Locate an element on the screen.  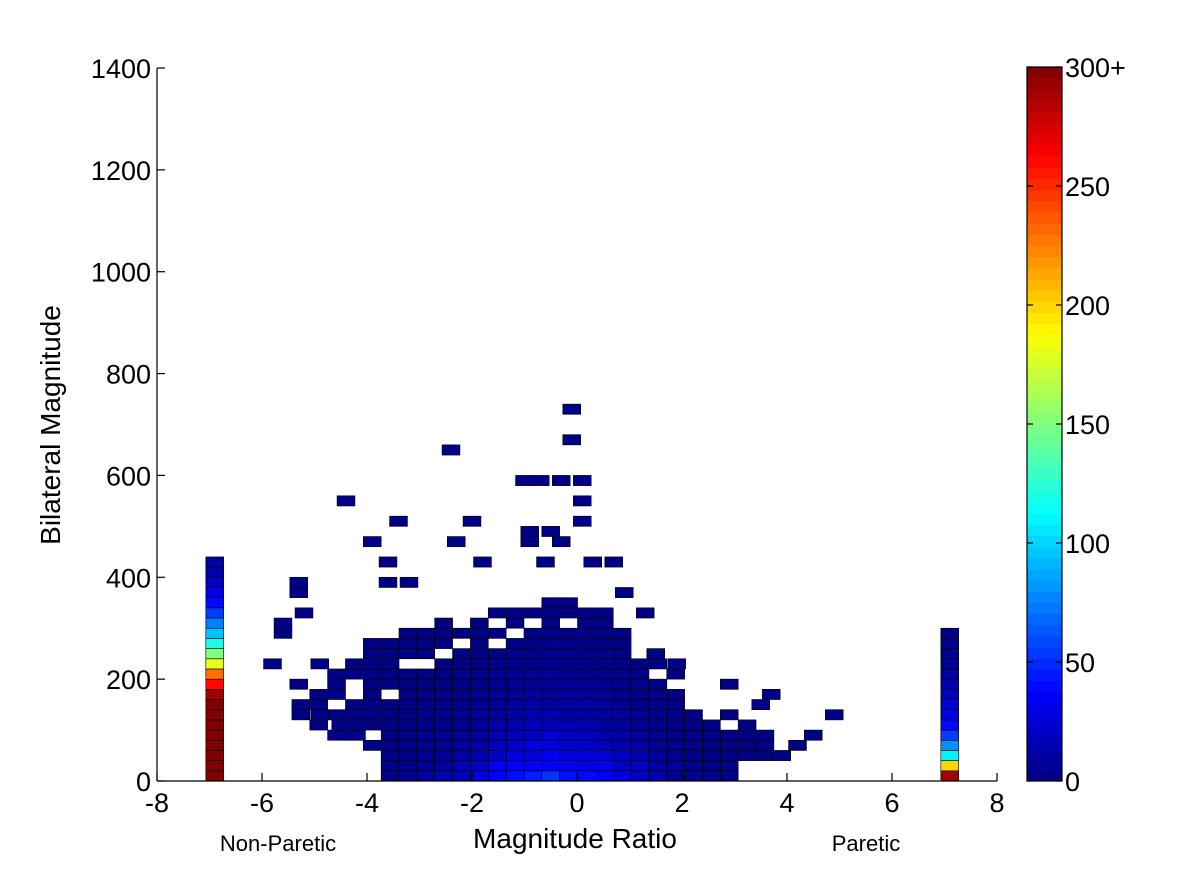
x-tick-label: -8 is located at coordinates (157, 803).